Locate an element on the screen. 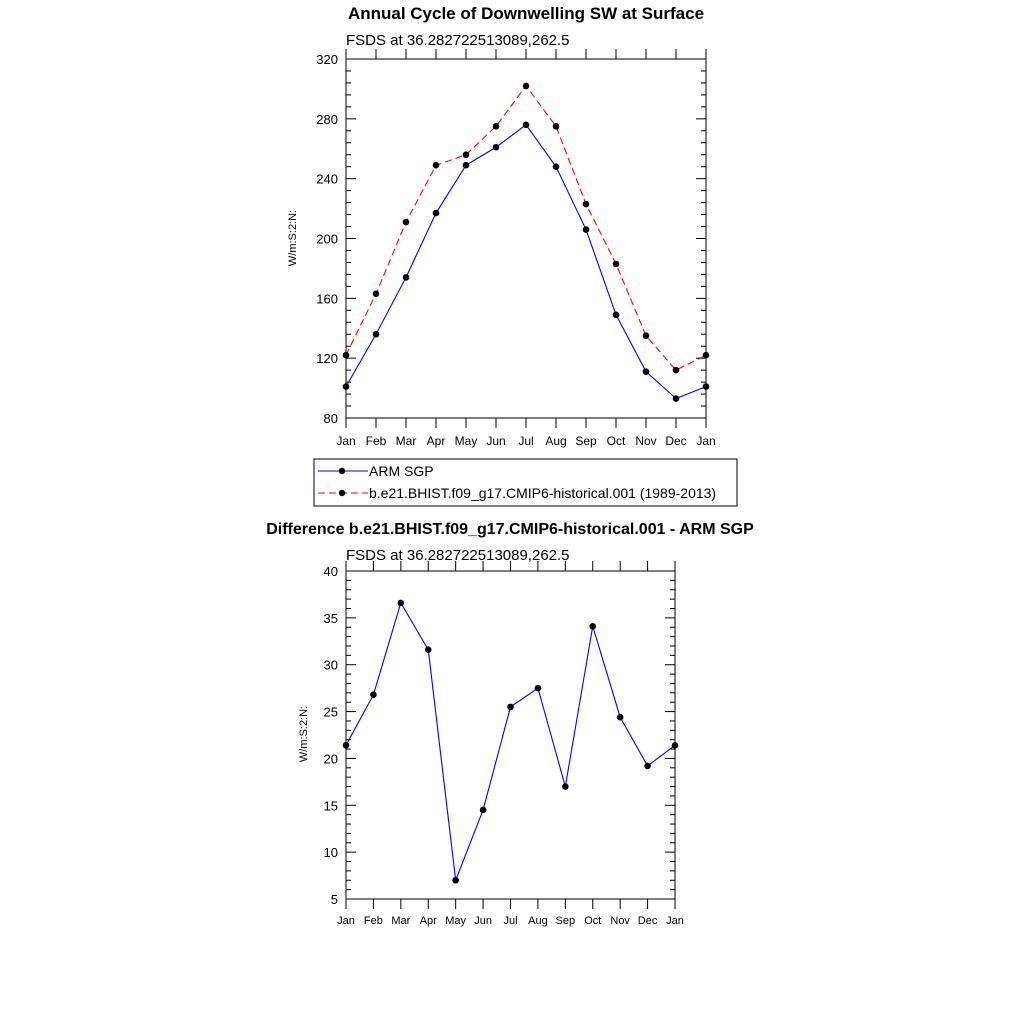  chart1-x-tick-label: Feb is located at coordinates (376, 441).